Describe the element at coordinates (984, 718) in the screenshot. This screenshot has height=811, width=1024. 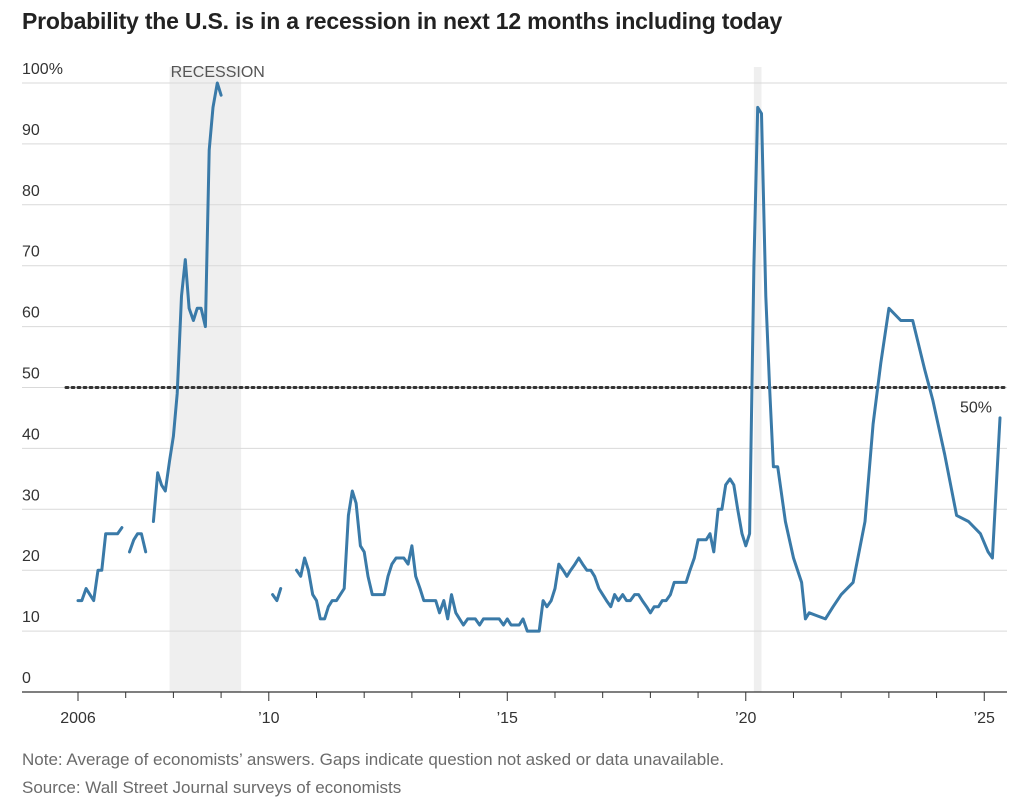
I see `x-tick-label: ’25` at that location.